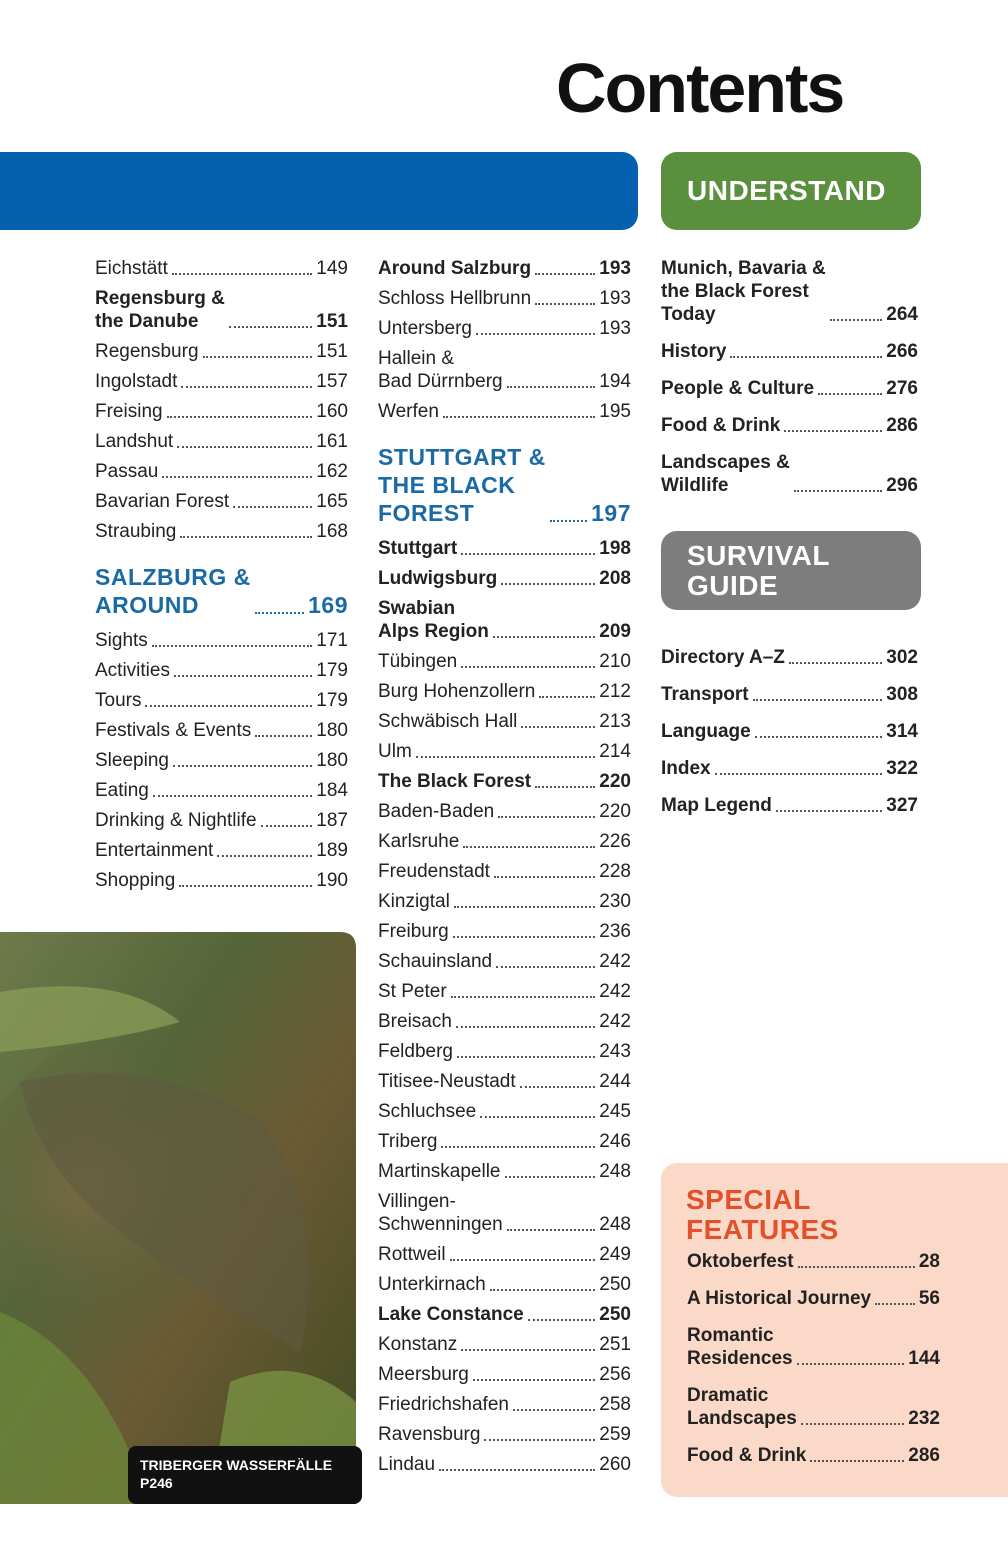 Image resolution: width=1008 pixels, height=1552 pixels. Describe the element at coordinates (412, 991) in the screenshot. I see `entry-label: St Peter` at that location.